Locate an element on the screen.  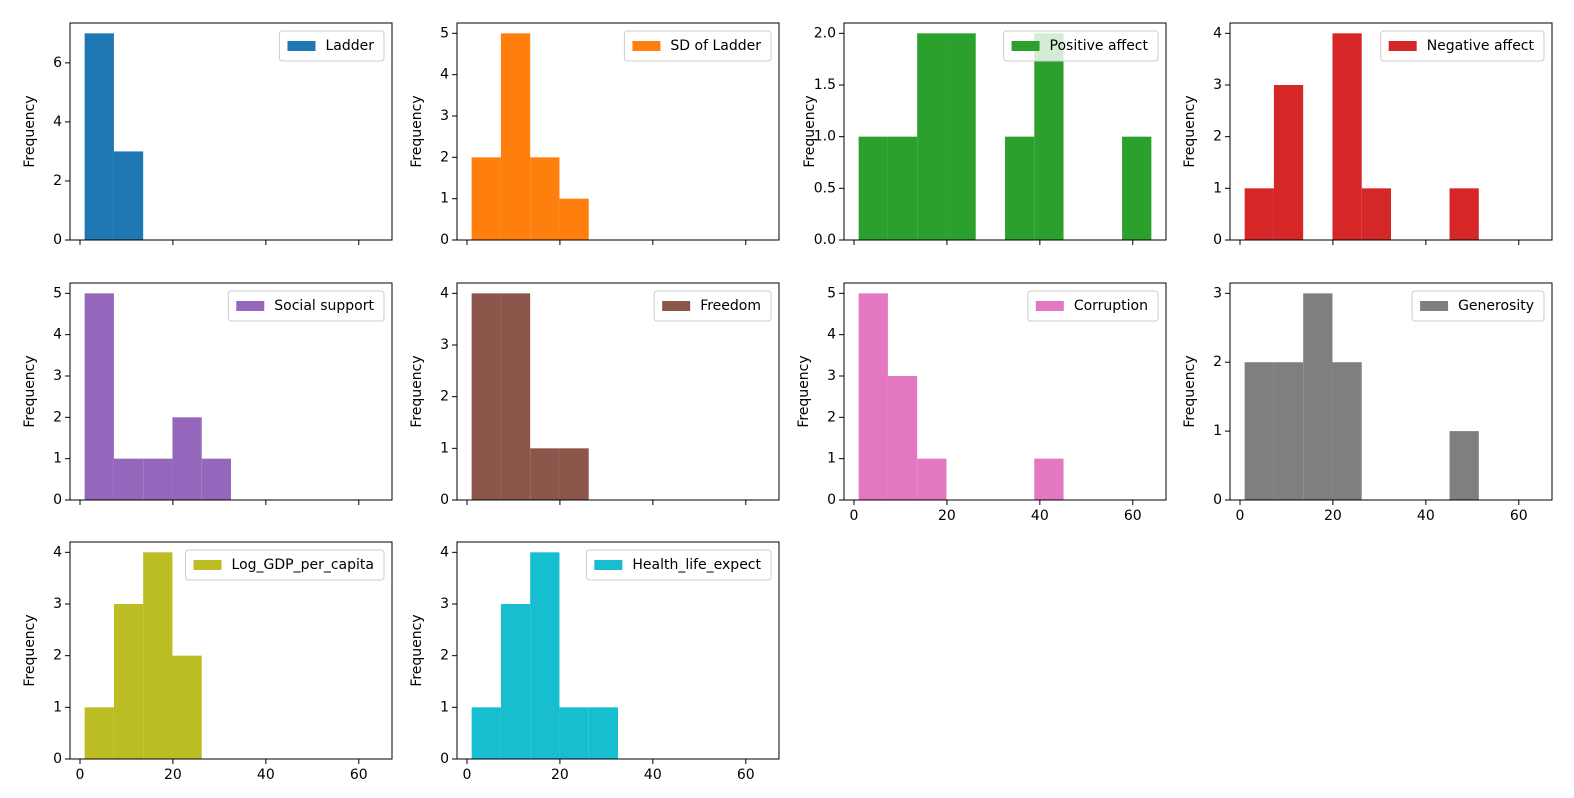
legend-label: Corruption is located at coordinates (1111, 306).